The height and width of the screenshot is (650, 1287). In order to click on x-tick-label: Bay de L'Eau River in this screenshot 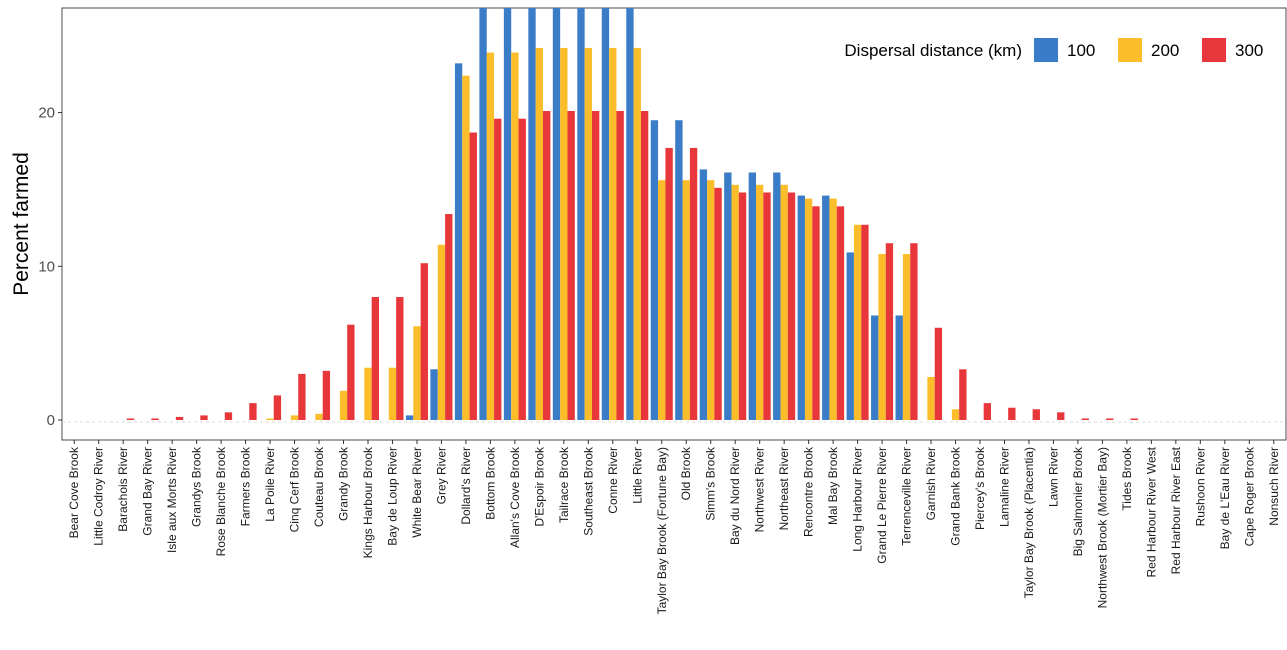, I will do `click(1225, 498)`.